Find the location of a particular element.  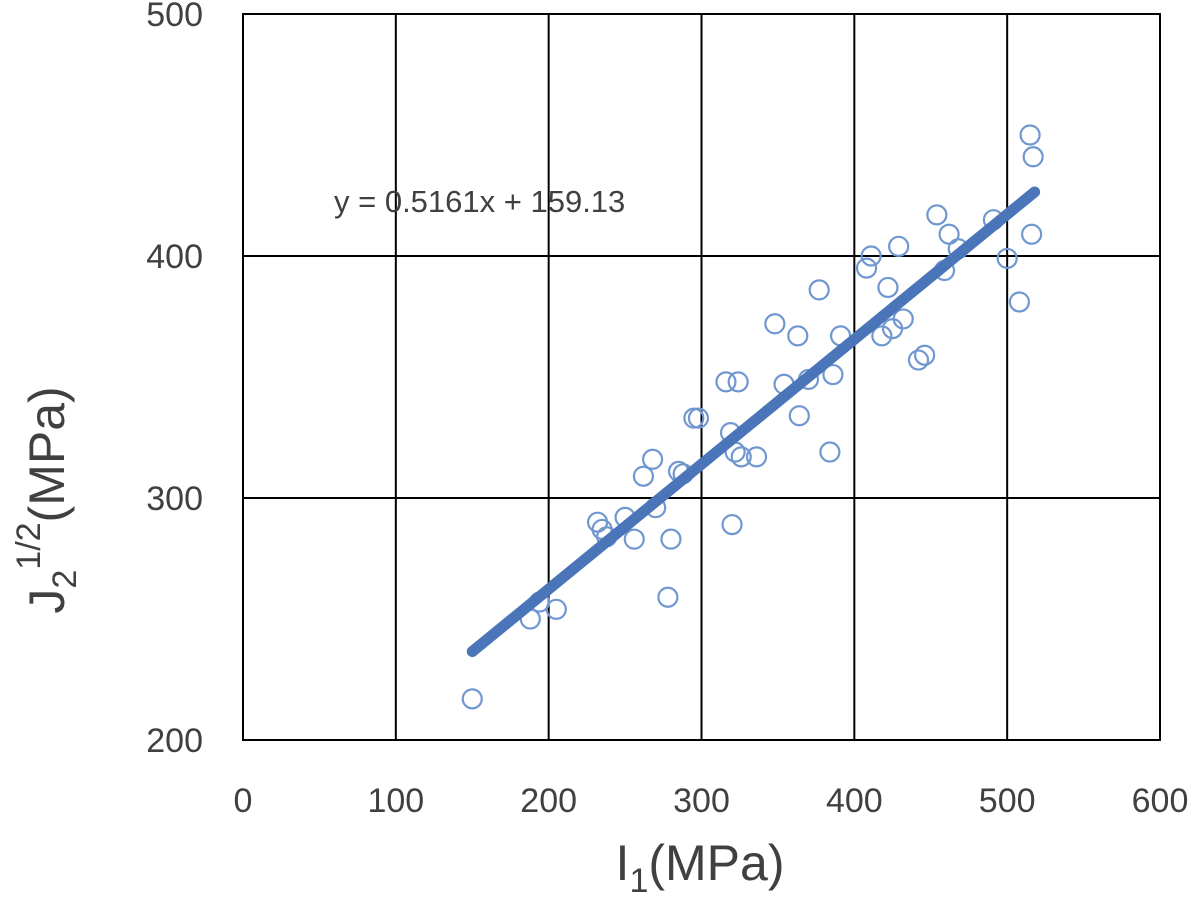

y-tick-label: 500 is located at coordinates (174, 17).